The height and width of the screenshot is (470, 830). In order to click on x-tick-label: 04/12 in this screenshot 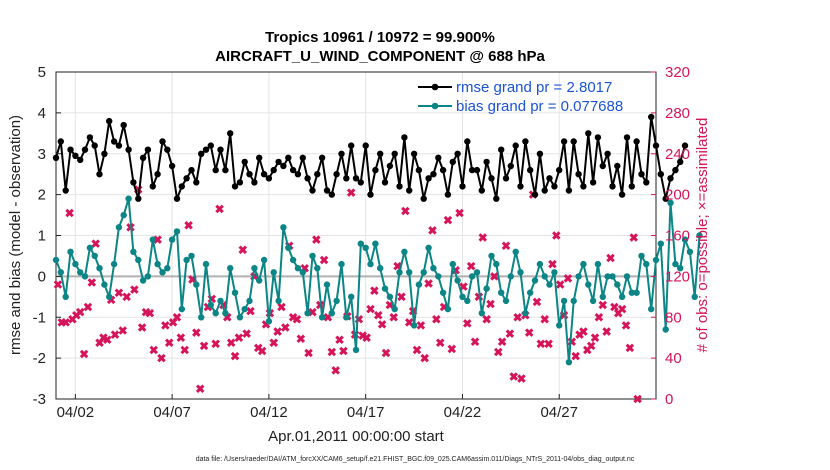, I will do `click(269, 412)`.